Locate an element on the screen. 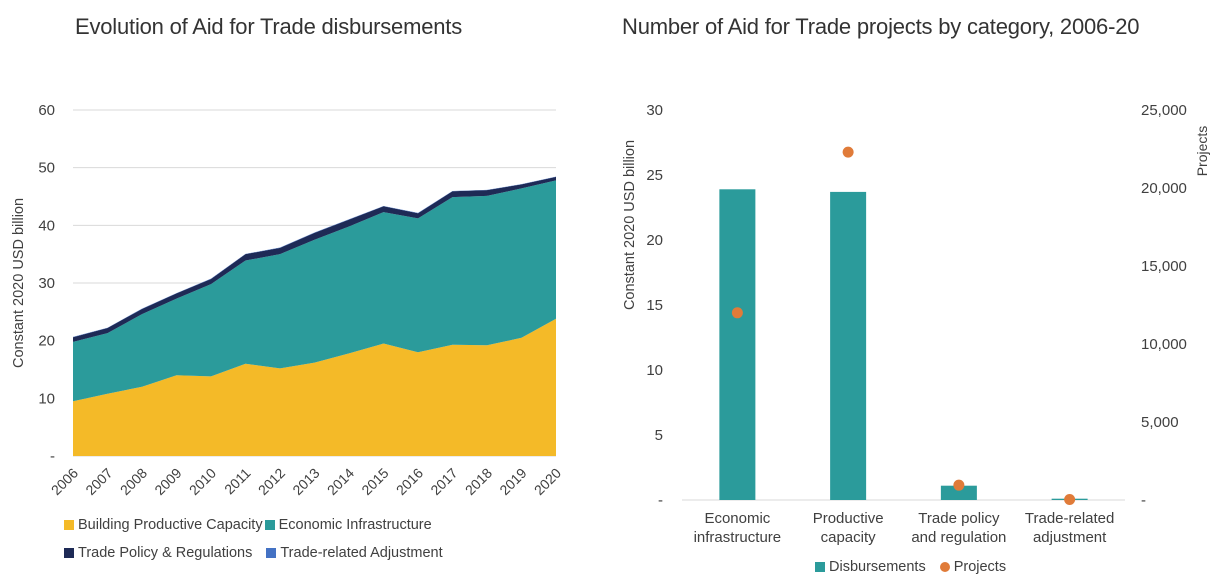 The height and width of the screenshot is (577, 1215). x-category-label: Economic is located at coordinates (737, 518).